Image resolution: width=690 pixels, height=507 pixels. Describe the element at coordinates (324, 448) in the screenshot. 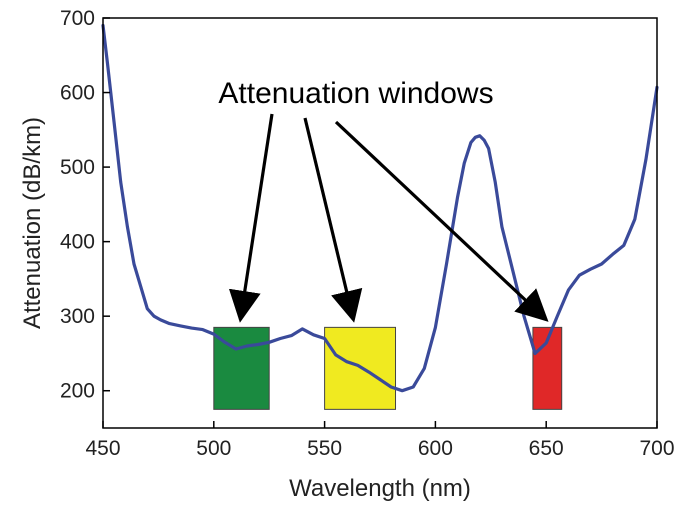

I see `x-tick-label: 550` at that location.